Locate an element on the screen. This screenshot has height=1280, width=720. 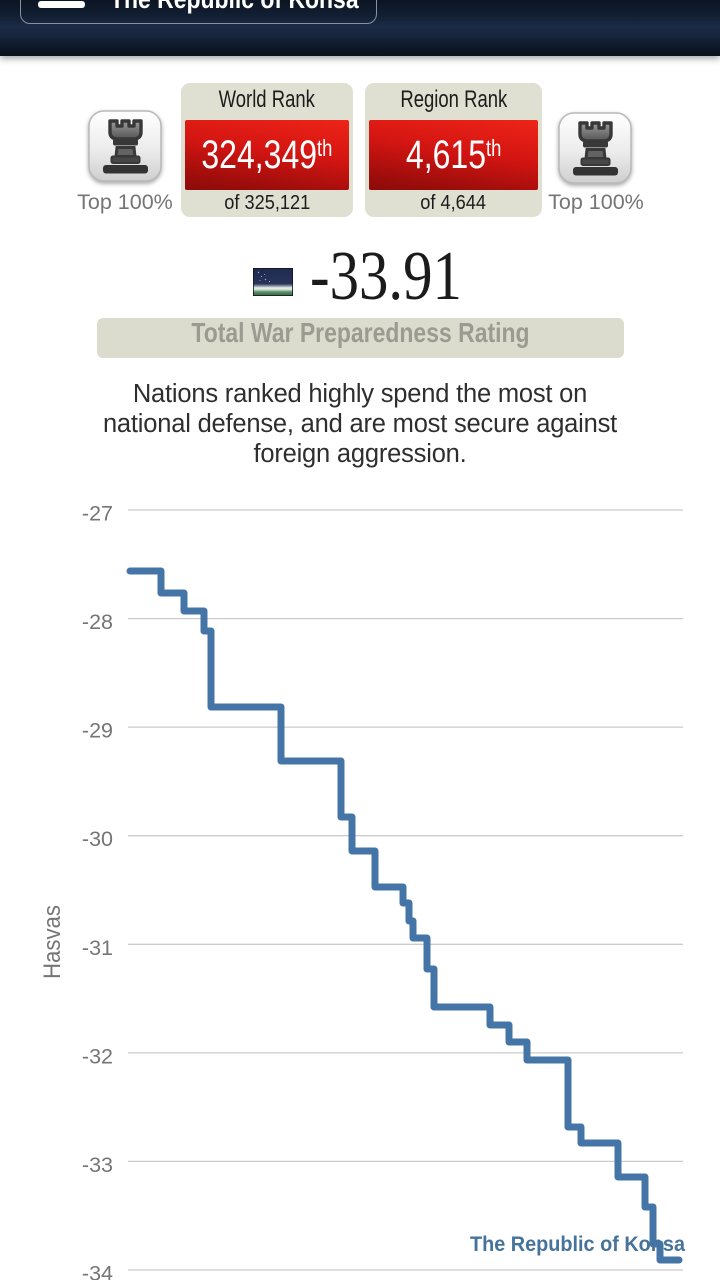
svg-text: Hasvas is located at coordinates (52, 942).